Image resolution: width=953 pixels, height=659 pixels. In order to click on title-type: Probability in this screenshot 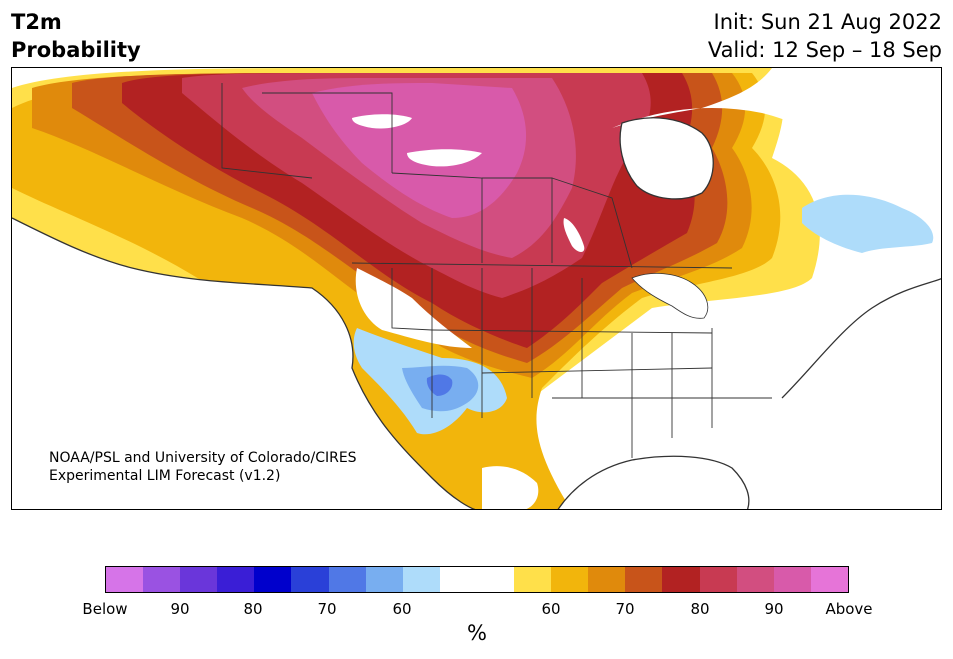, I will do `click(76, 50)`.